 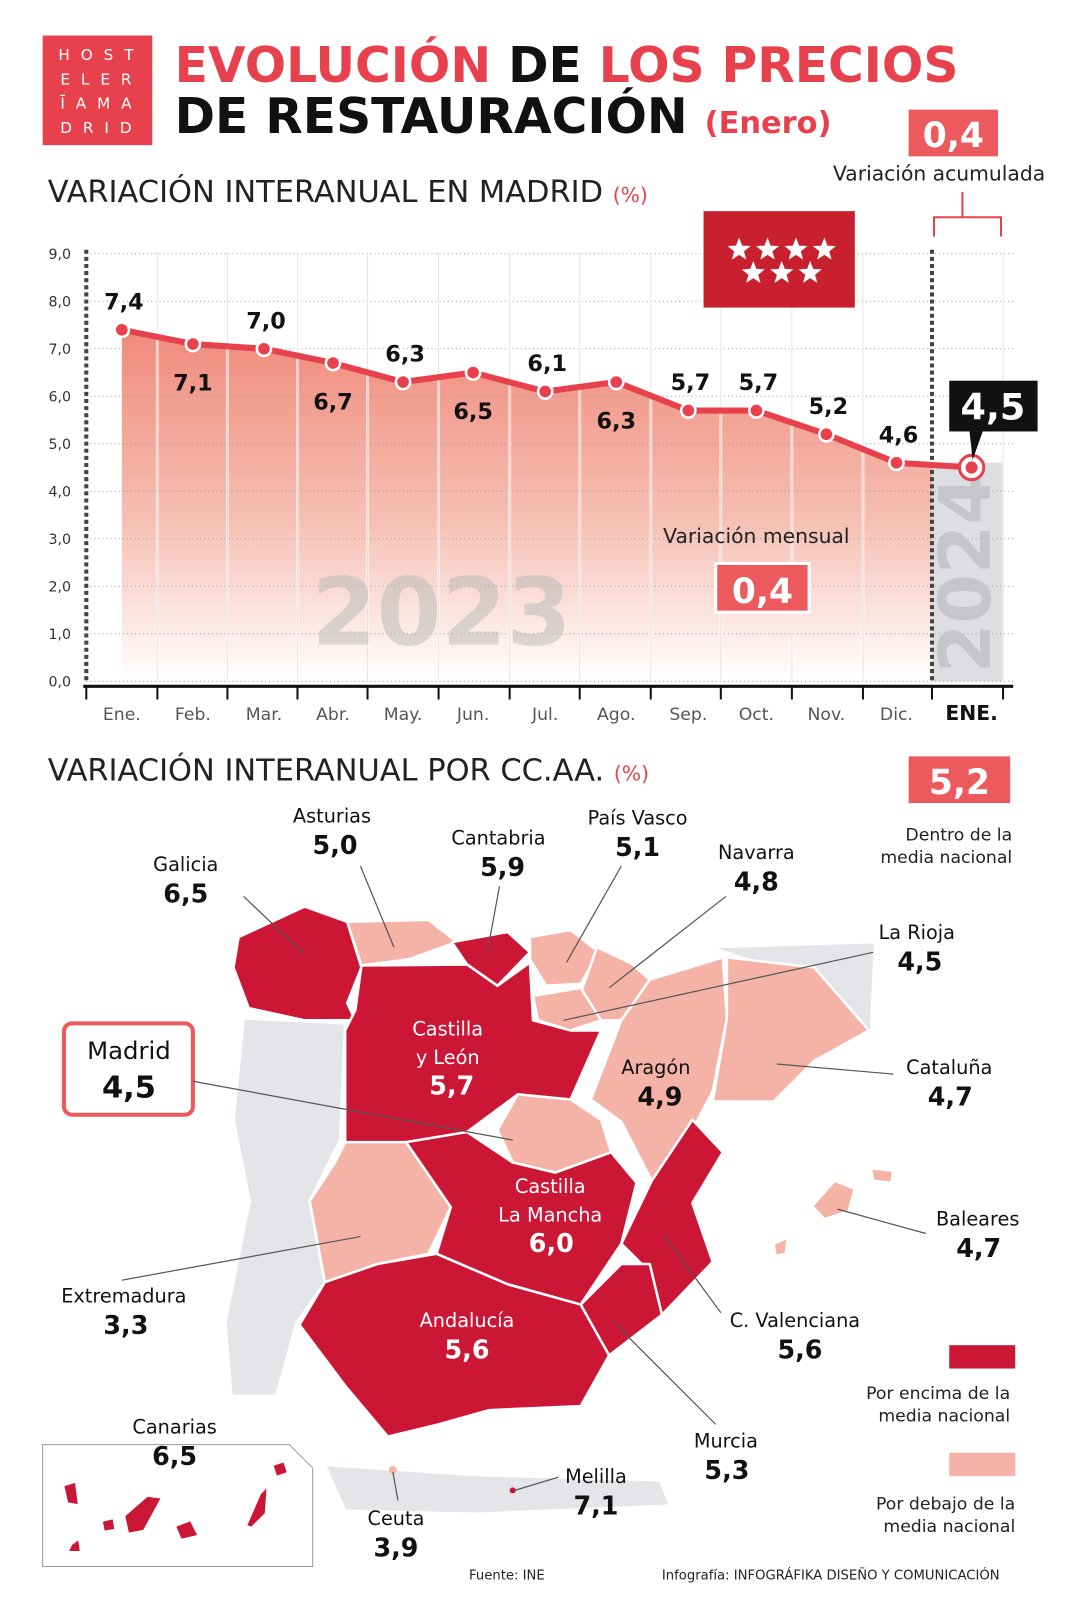 I want to click on x-tick-label: Feb., so click(x=193, y=715).